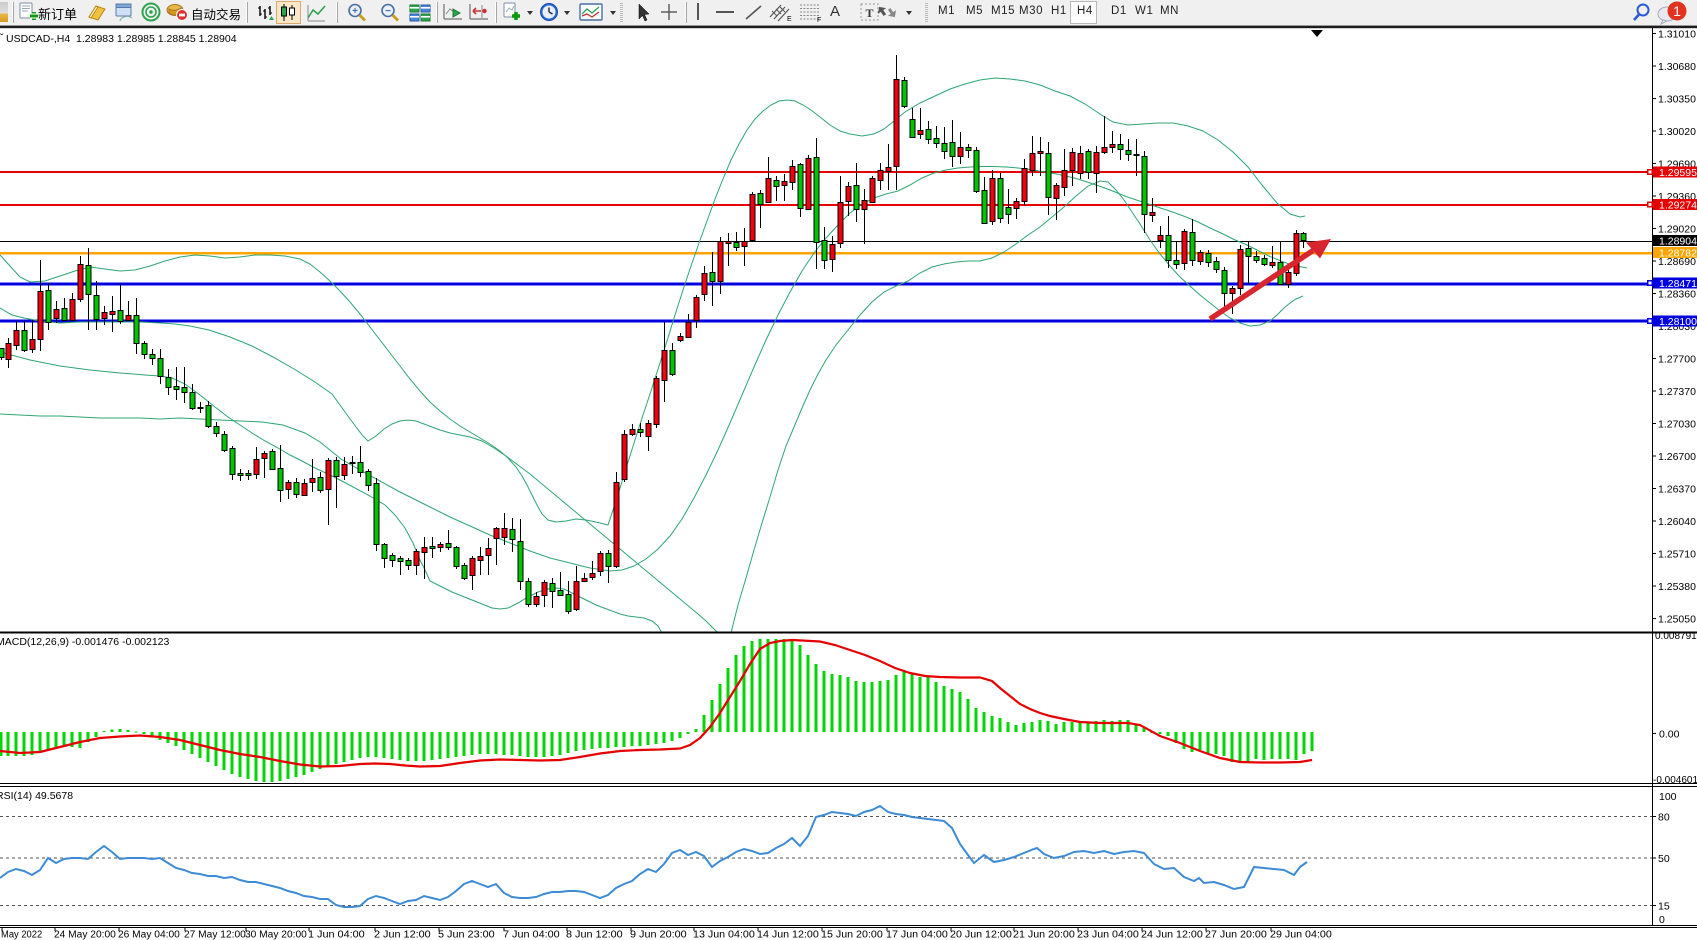  Describe the element at coordinates (1678, 254) in the screenshot. I see `svg-text: 1.28782` at that location.